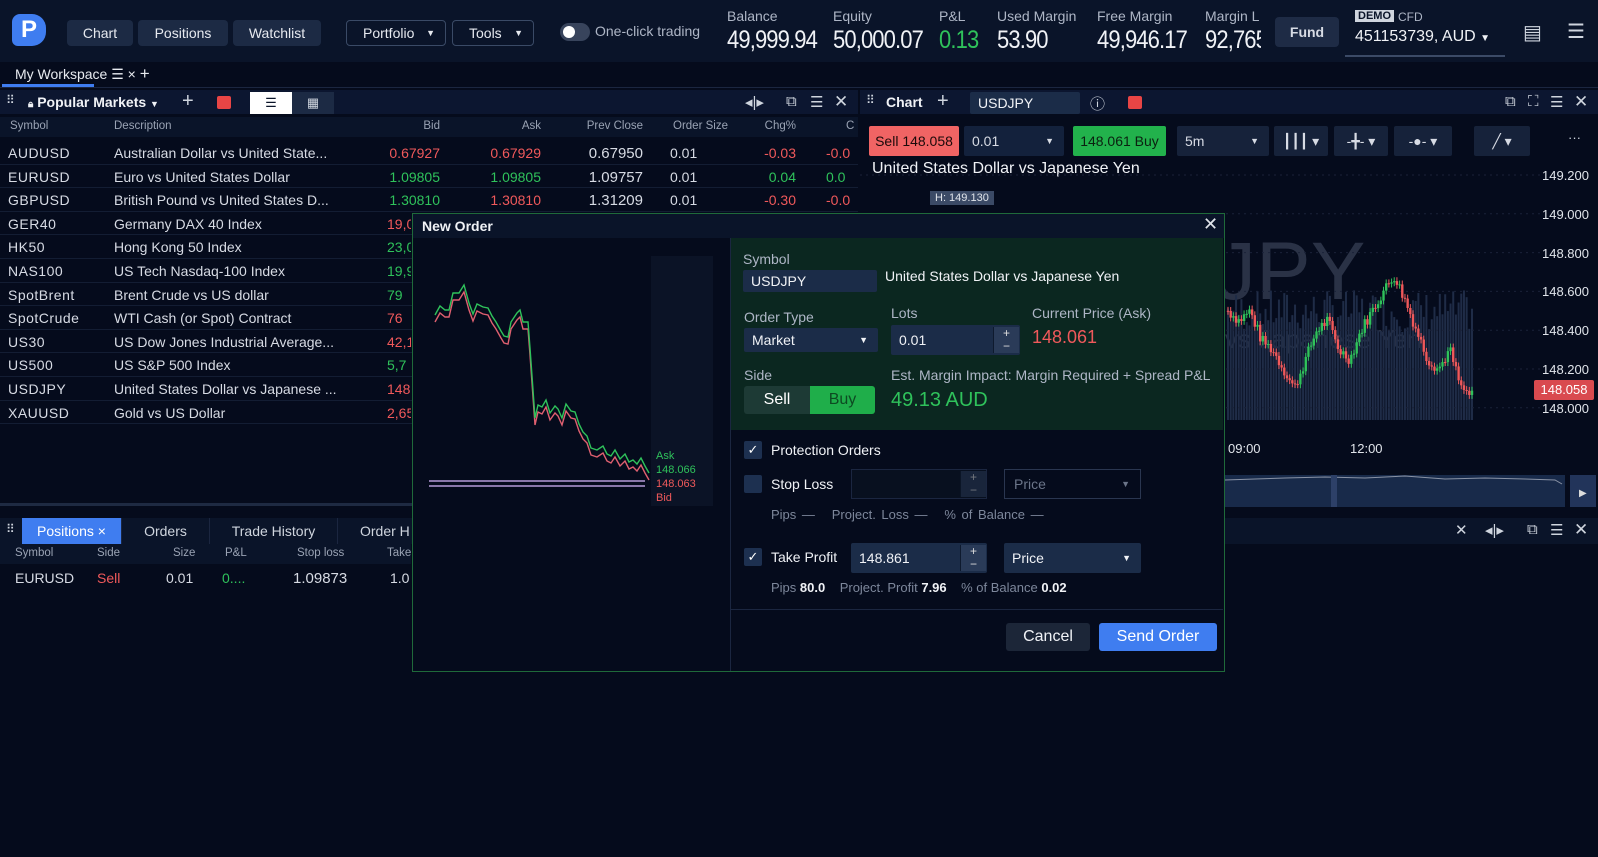 The image size is (1598, 857). What do you see at coordinates (493, 33) in the screenshot?
I see `tools-dropdown: Tools ▼` at bounding box center [493, 33].